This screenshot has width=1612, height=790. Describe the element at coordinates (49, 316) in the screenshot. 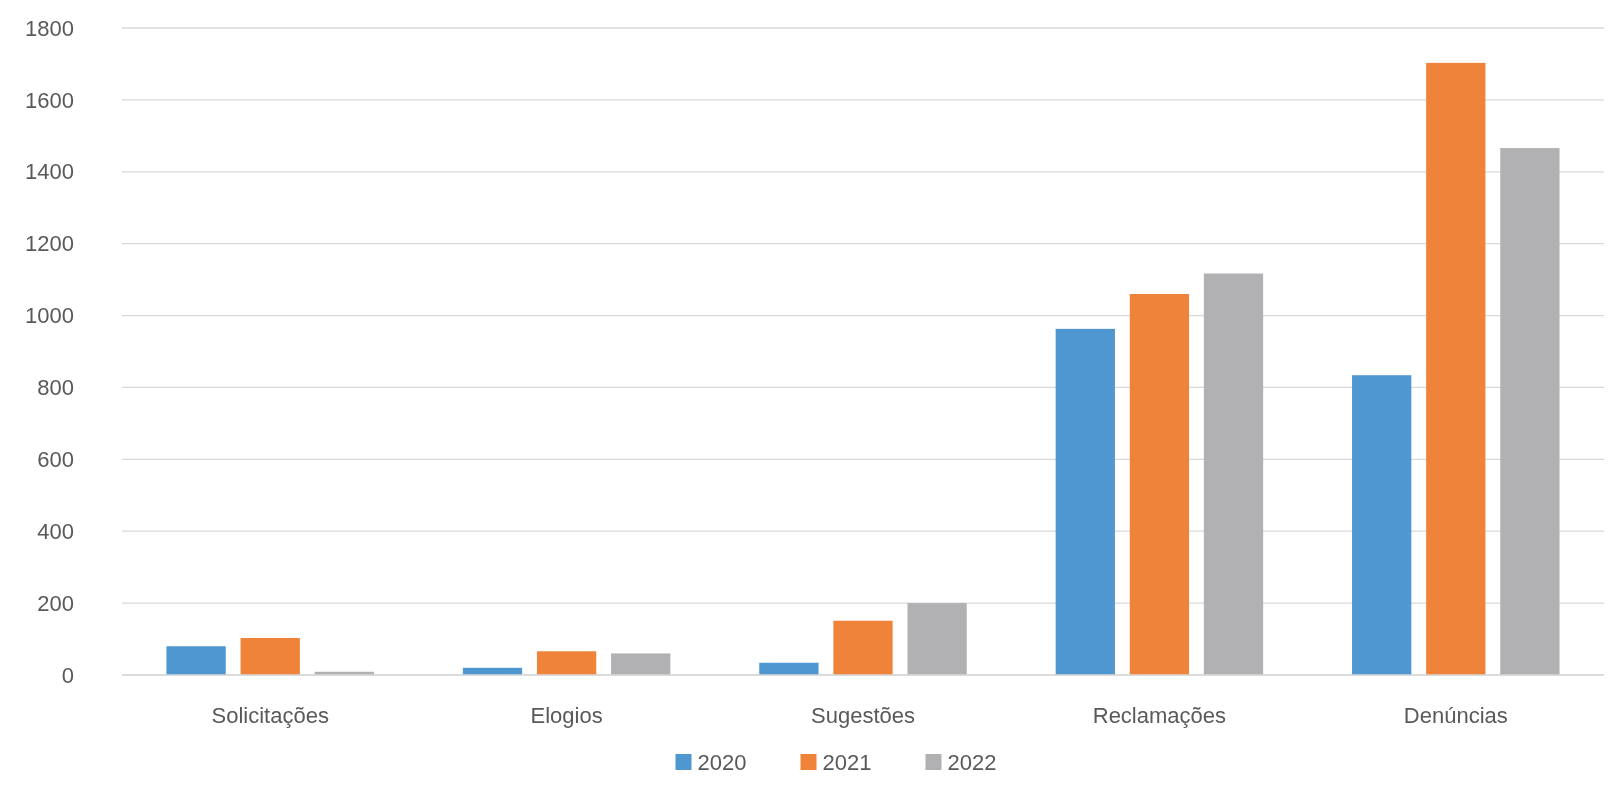

I see `y-tick-label: 1000` at that location.